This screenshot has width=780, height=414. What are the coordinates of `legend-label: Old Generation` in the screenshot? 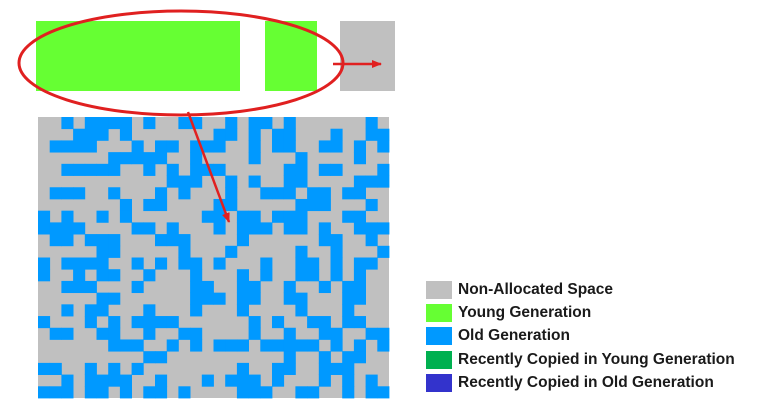 It's located at (514, 336).